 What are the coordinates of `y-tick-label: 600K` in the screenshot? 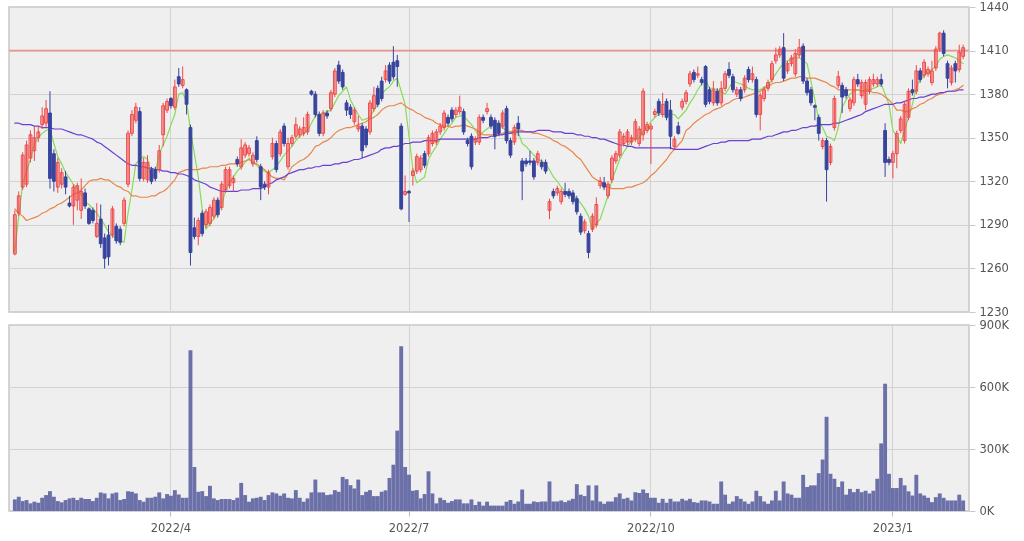 It's located at (994, 386).